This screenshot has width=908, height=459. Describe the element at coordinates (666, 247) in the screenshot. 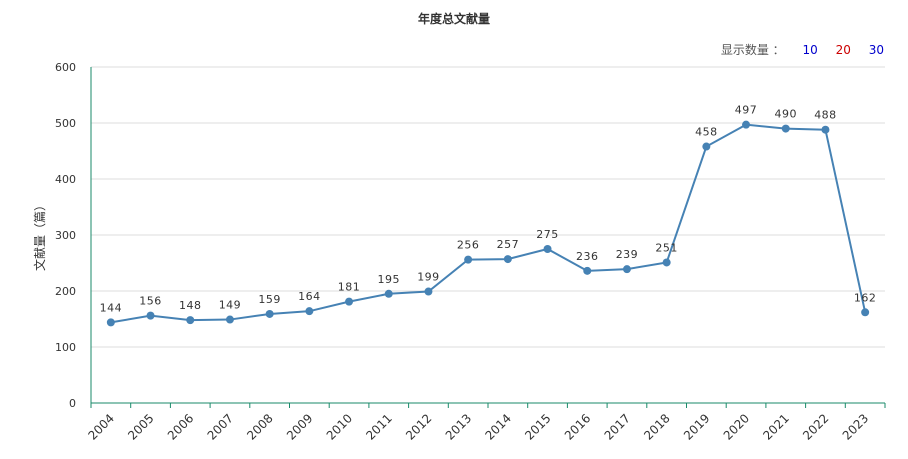

I see `data-label: 251` at that location.